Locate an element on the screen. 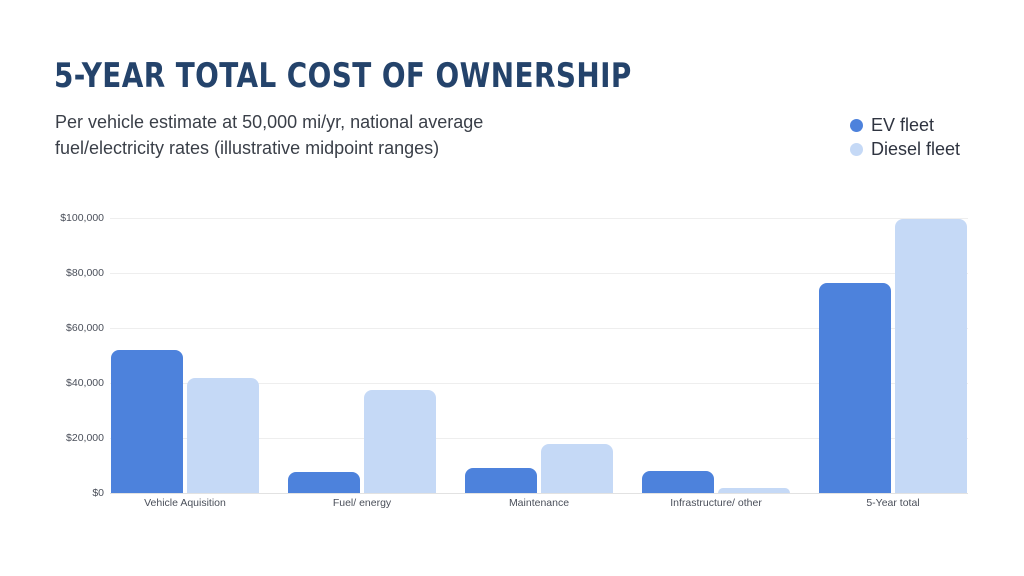  legend-label-ev: EV fleet is located at coordinates (903, 124).